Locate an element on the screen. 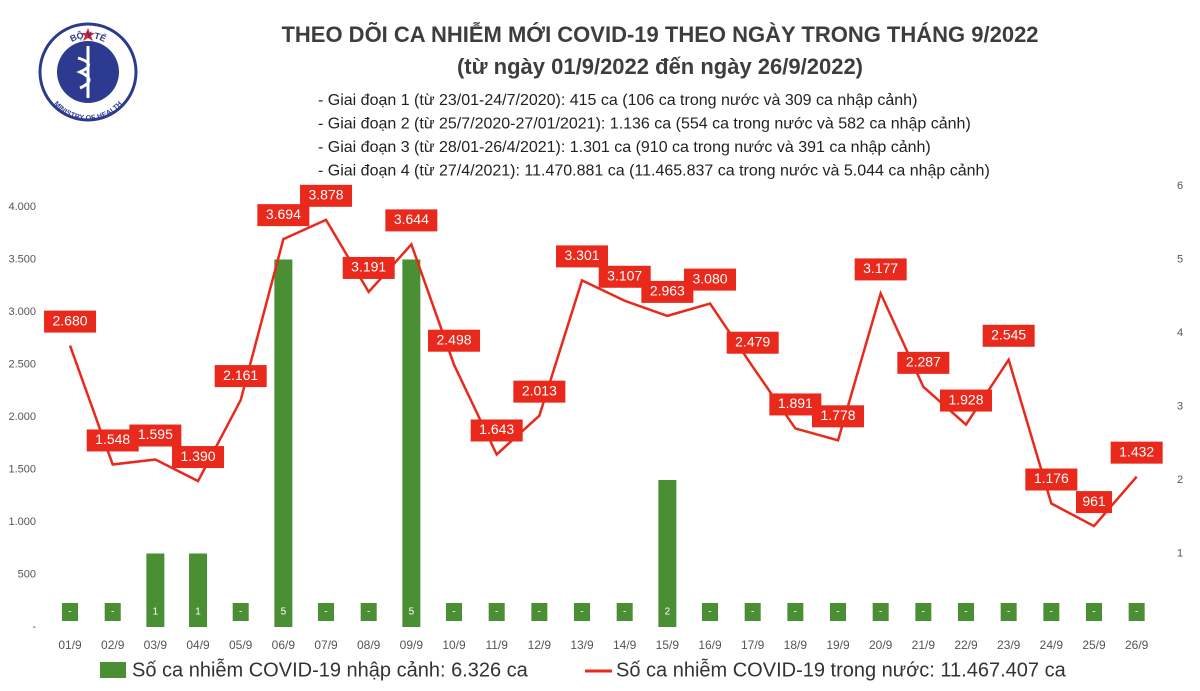 Image resolution: width=1200 pixels, height=691 pixels. line-value-label: 1.548 is located at coordinates (112, 439).